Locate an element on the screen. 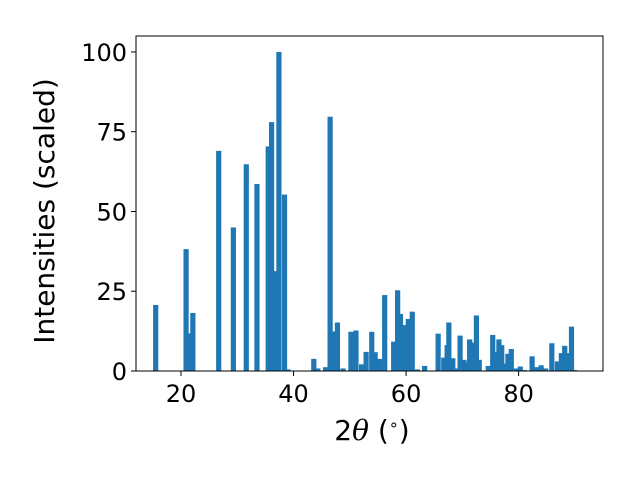 The height and width of the screenshot is (480, 640). y-tick-label: 25 is located at coordinates (111, 292).